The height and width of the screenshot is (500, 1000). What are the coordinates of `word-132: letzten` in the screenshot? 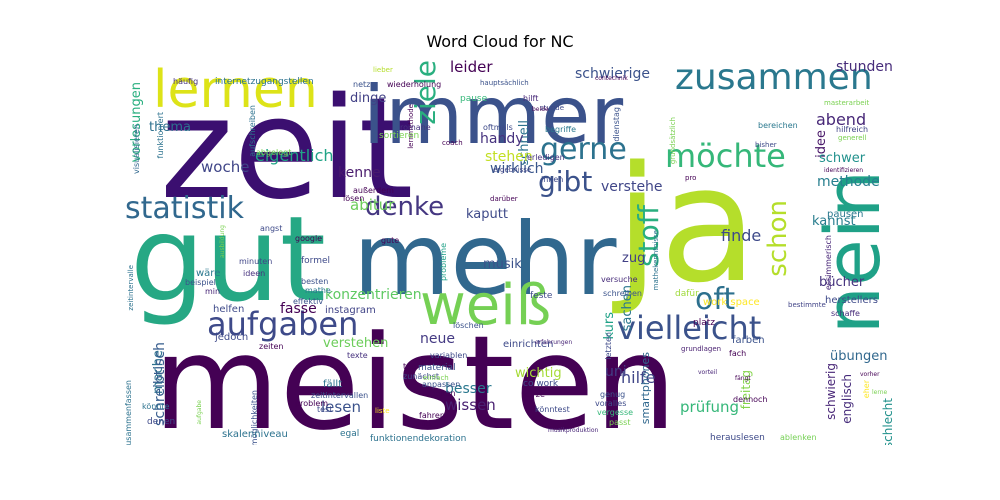 It's located at (608, 346).